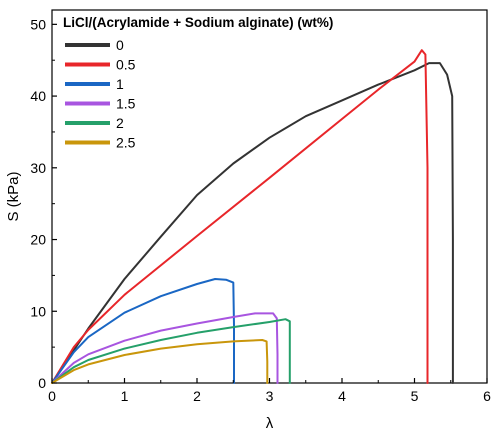 The height and width of the screenshot is (437, 500). What do you see at coordinates (120, 123) in the screenshot?
I see `legend-label-4: 2` at bounding box center [120, 123].